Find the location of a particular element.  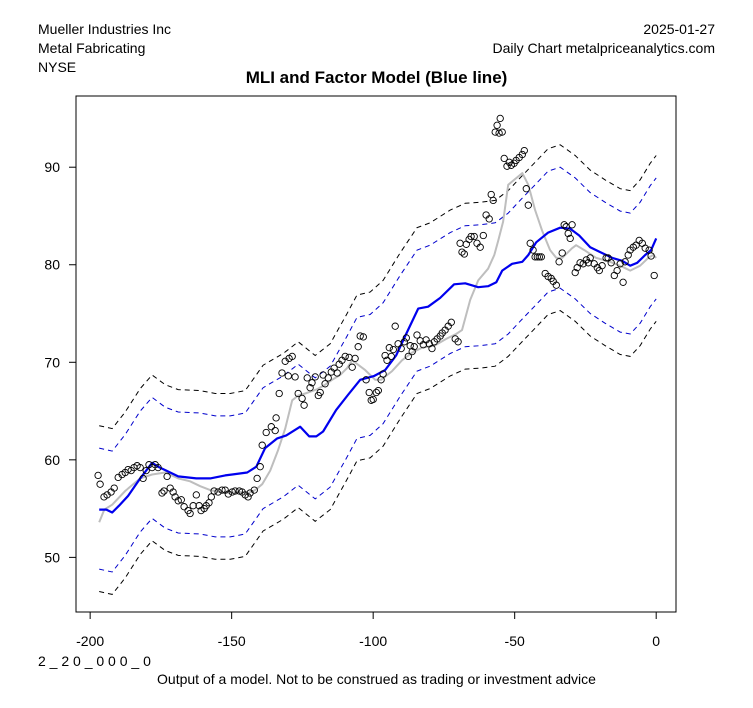

y-tick-label: 60 is located at coordinates (52, 460).